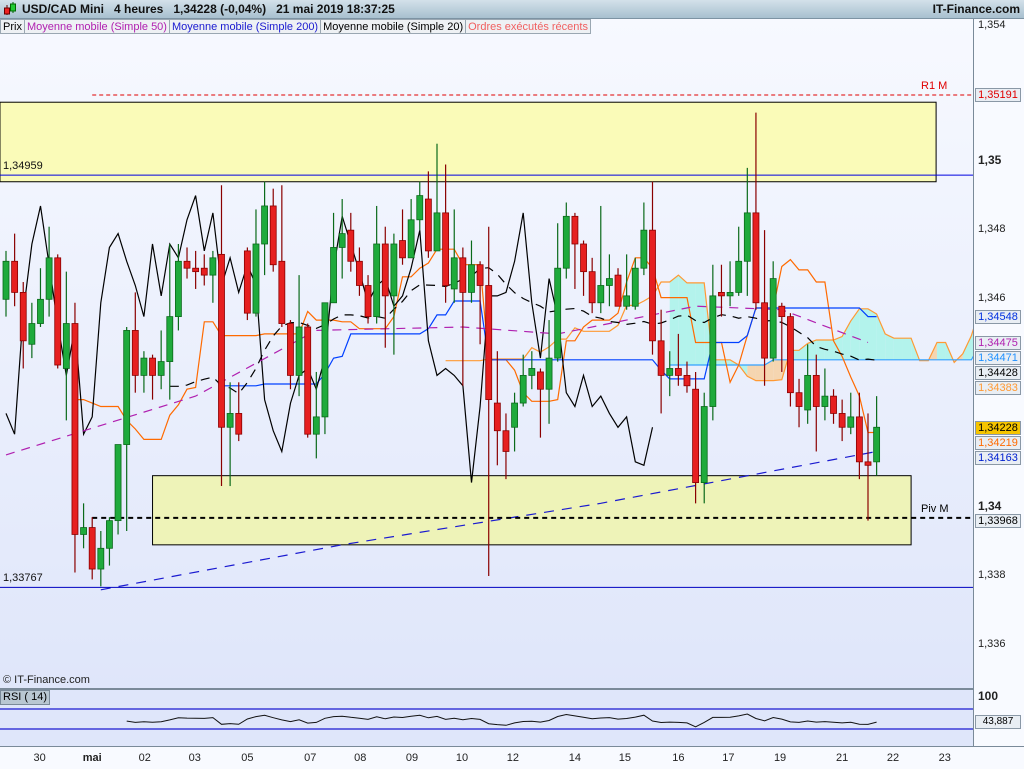  What do you see at coordinates (12, 26) in the screenshot?
I see `legend-price: Prix` at bounding box center [12, 26].